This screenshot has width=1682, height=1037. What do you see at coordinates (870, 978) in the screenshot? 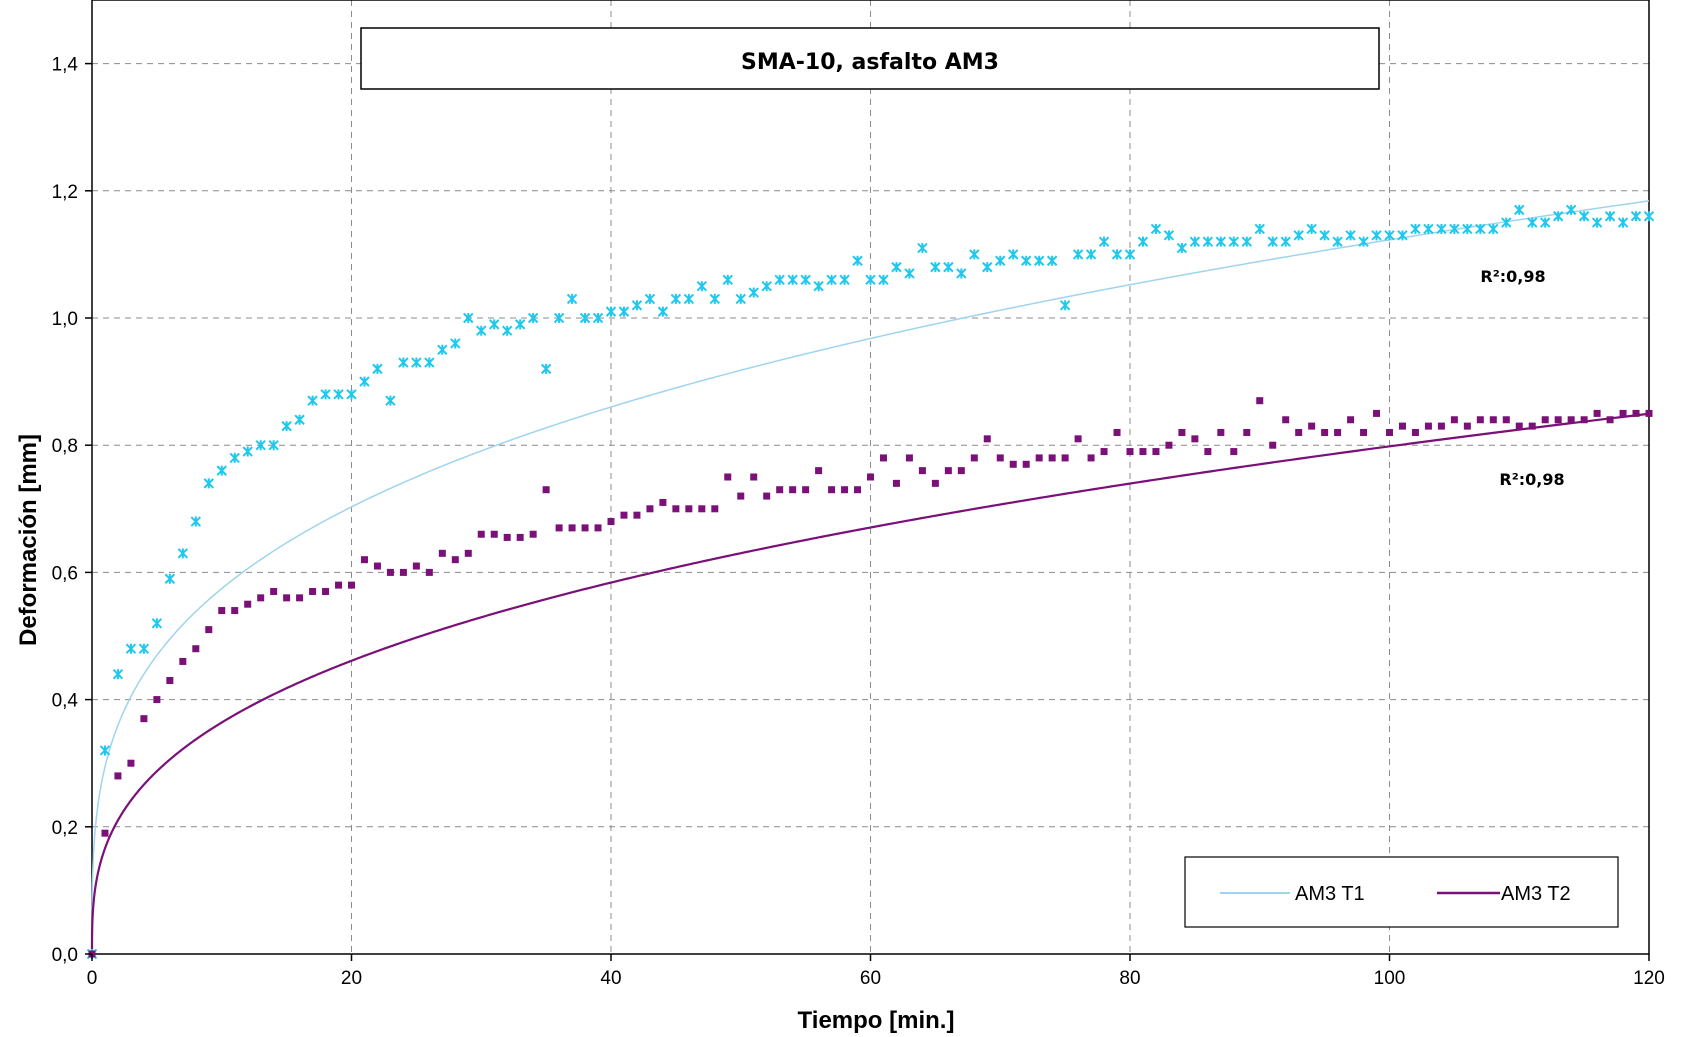
I see `x-tick-label: 60` at bounding box center [870, 978].